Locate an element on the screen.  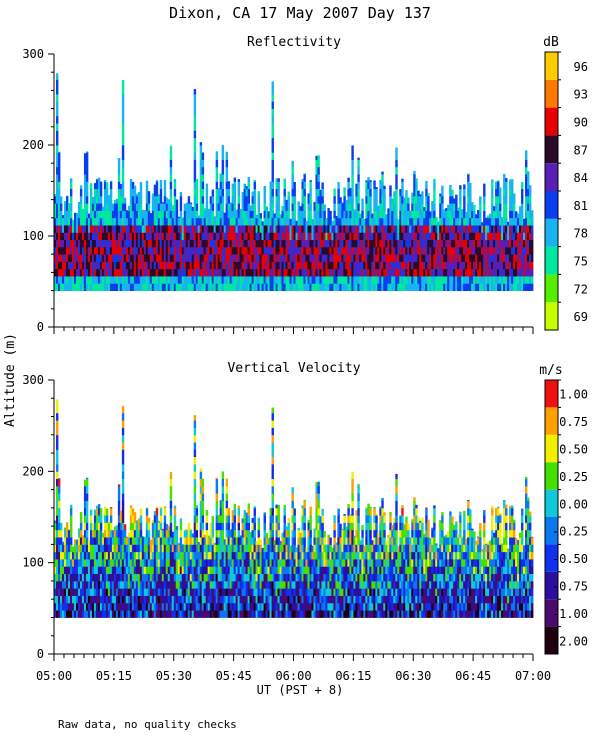
colorbar-label: 75 is located at coordinates (581, 262).